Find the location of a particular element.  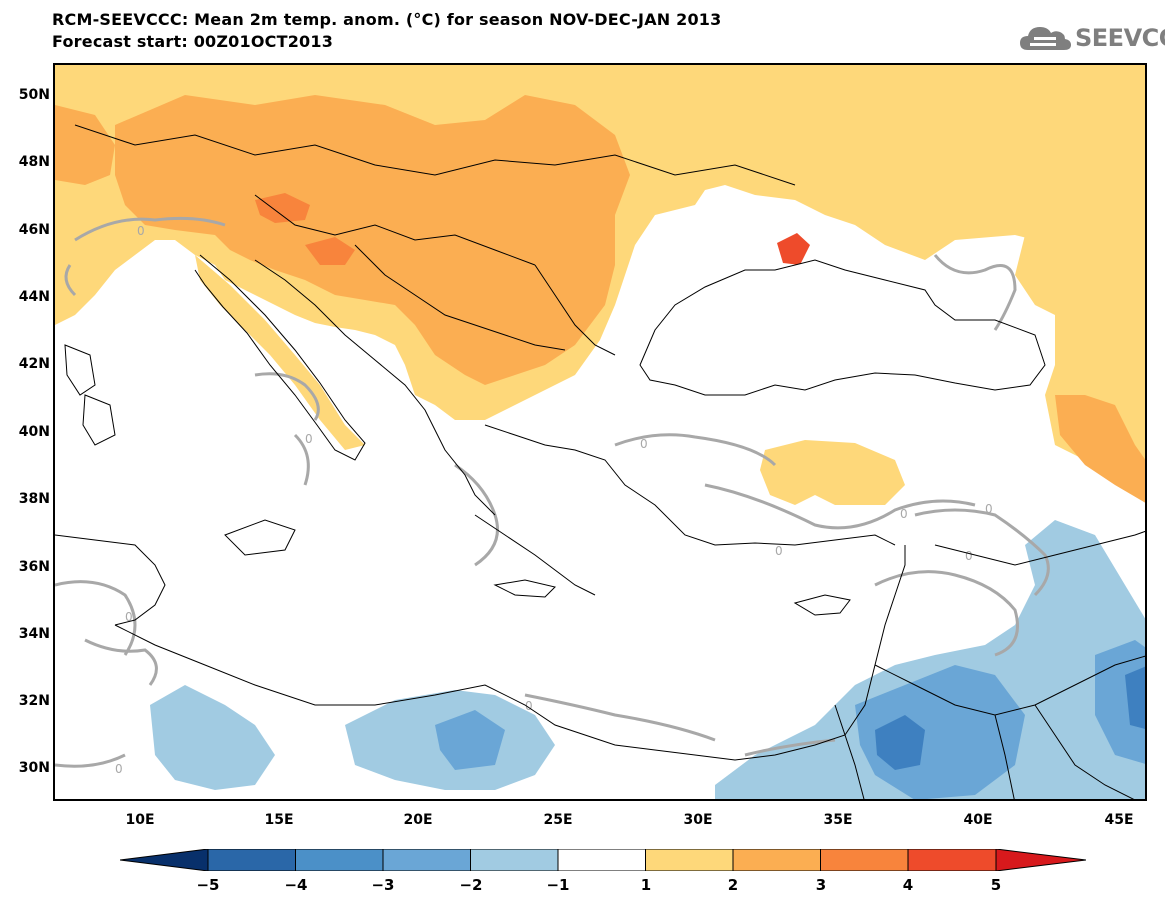

lat-label: 42N is located at coordinates (34, 364).